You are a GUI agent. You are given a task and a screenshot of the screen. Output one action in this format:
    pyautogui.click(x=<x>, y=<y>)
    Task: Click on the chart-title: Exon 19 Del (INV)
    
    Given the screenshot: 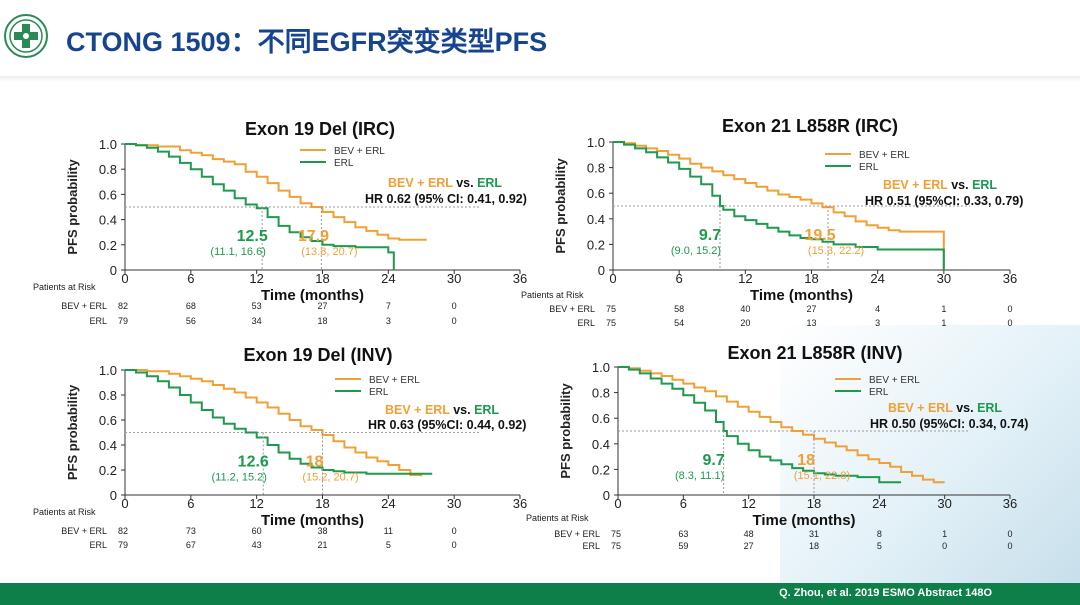 What is the action you would take?
    pyautogui.click(x=317, y=355)
    